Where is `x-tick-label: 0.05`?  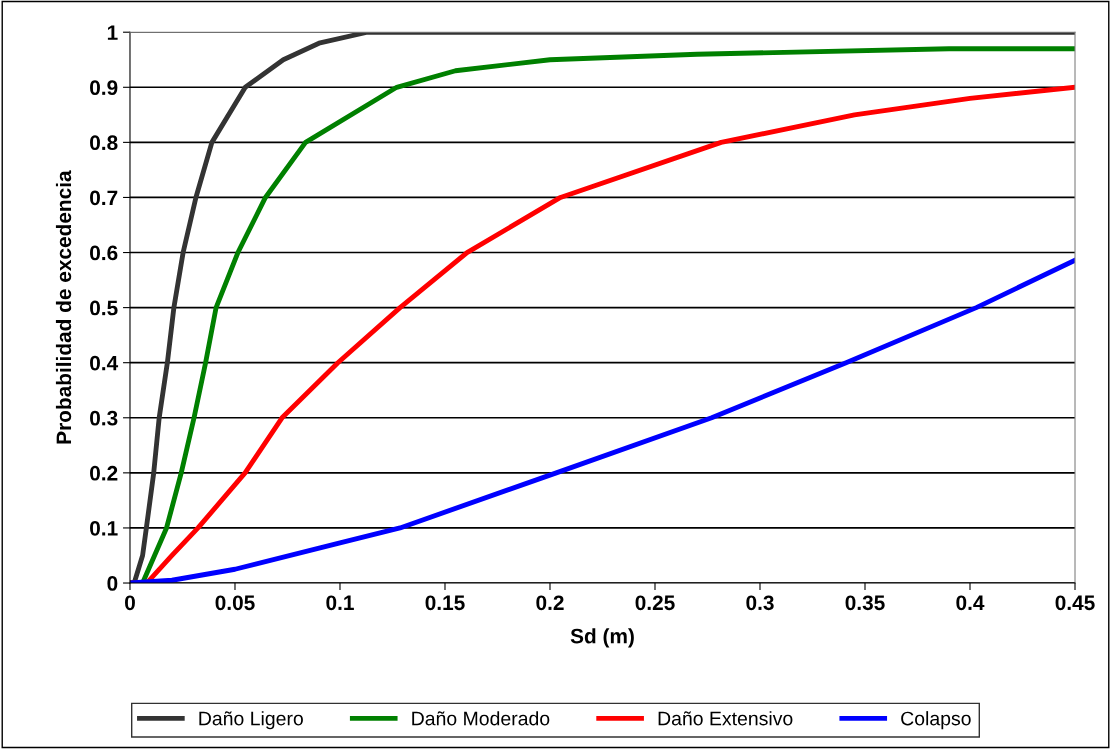 x-tick-label: 0.05 is located at coordinates (235, 603).